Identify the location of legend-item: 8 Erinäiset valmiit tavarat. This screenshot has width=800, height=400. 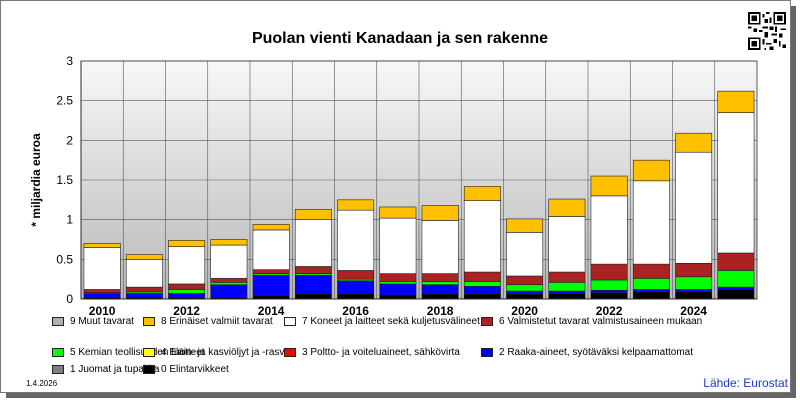
(208, 321).